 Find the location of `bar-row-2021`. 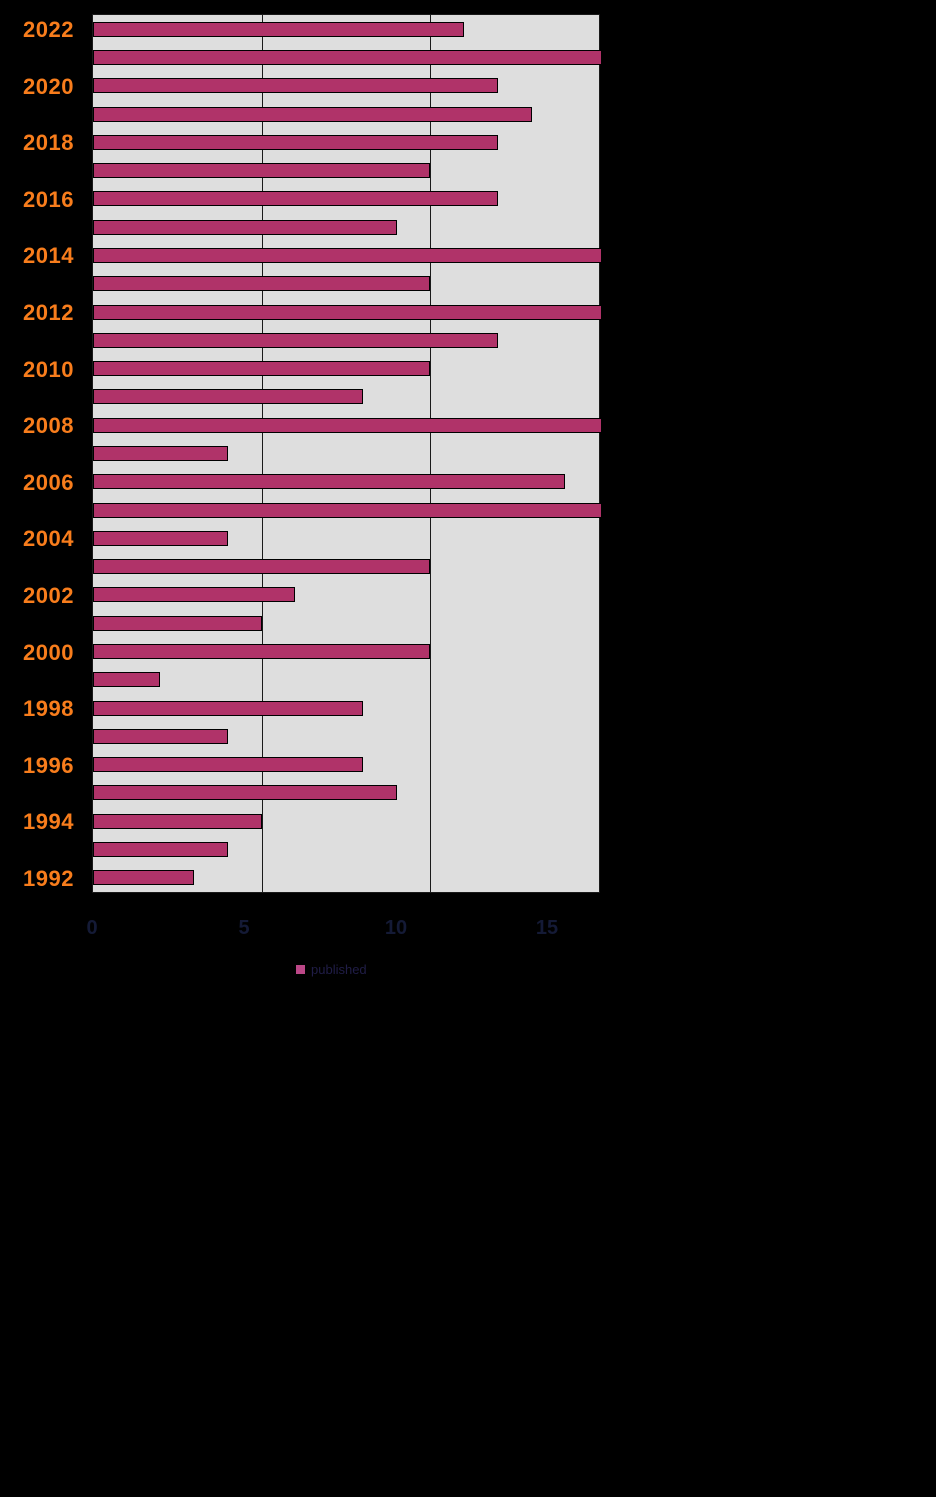

bar-row-2021 is located at coordinates (347, 57).